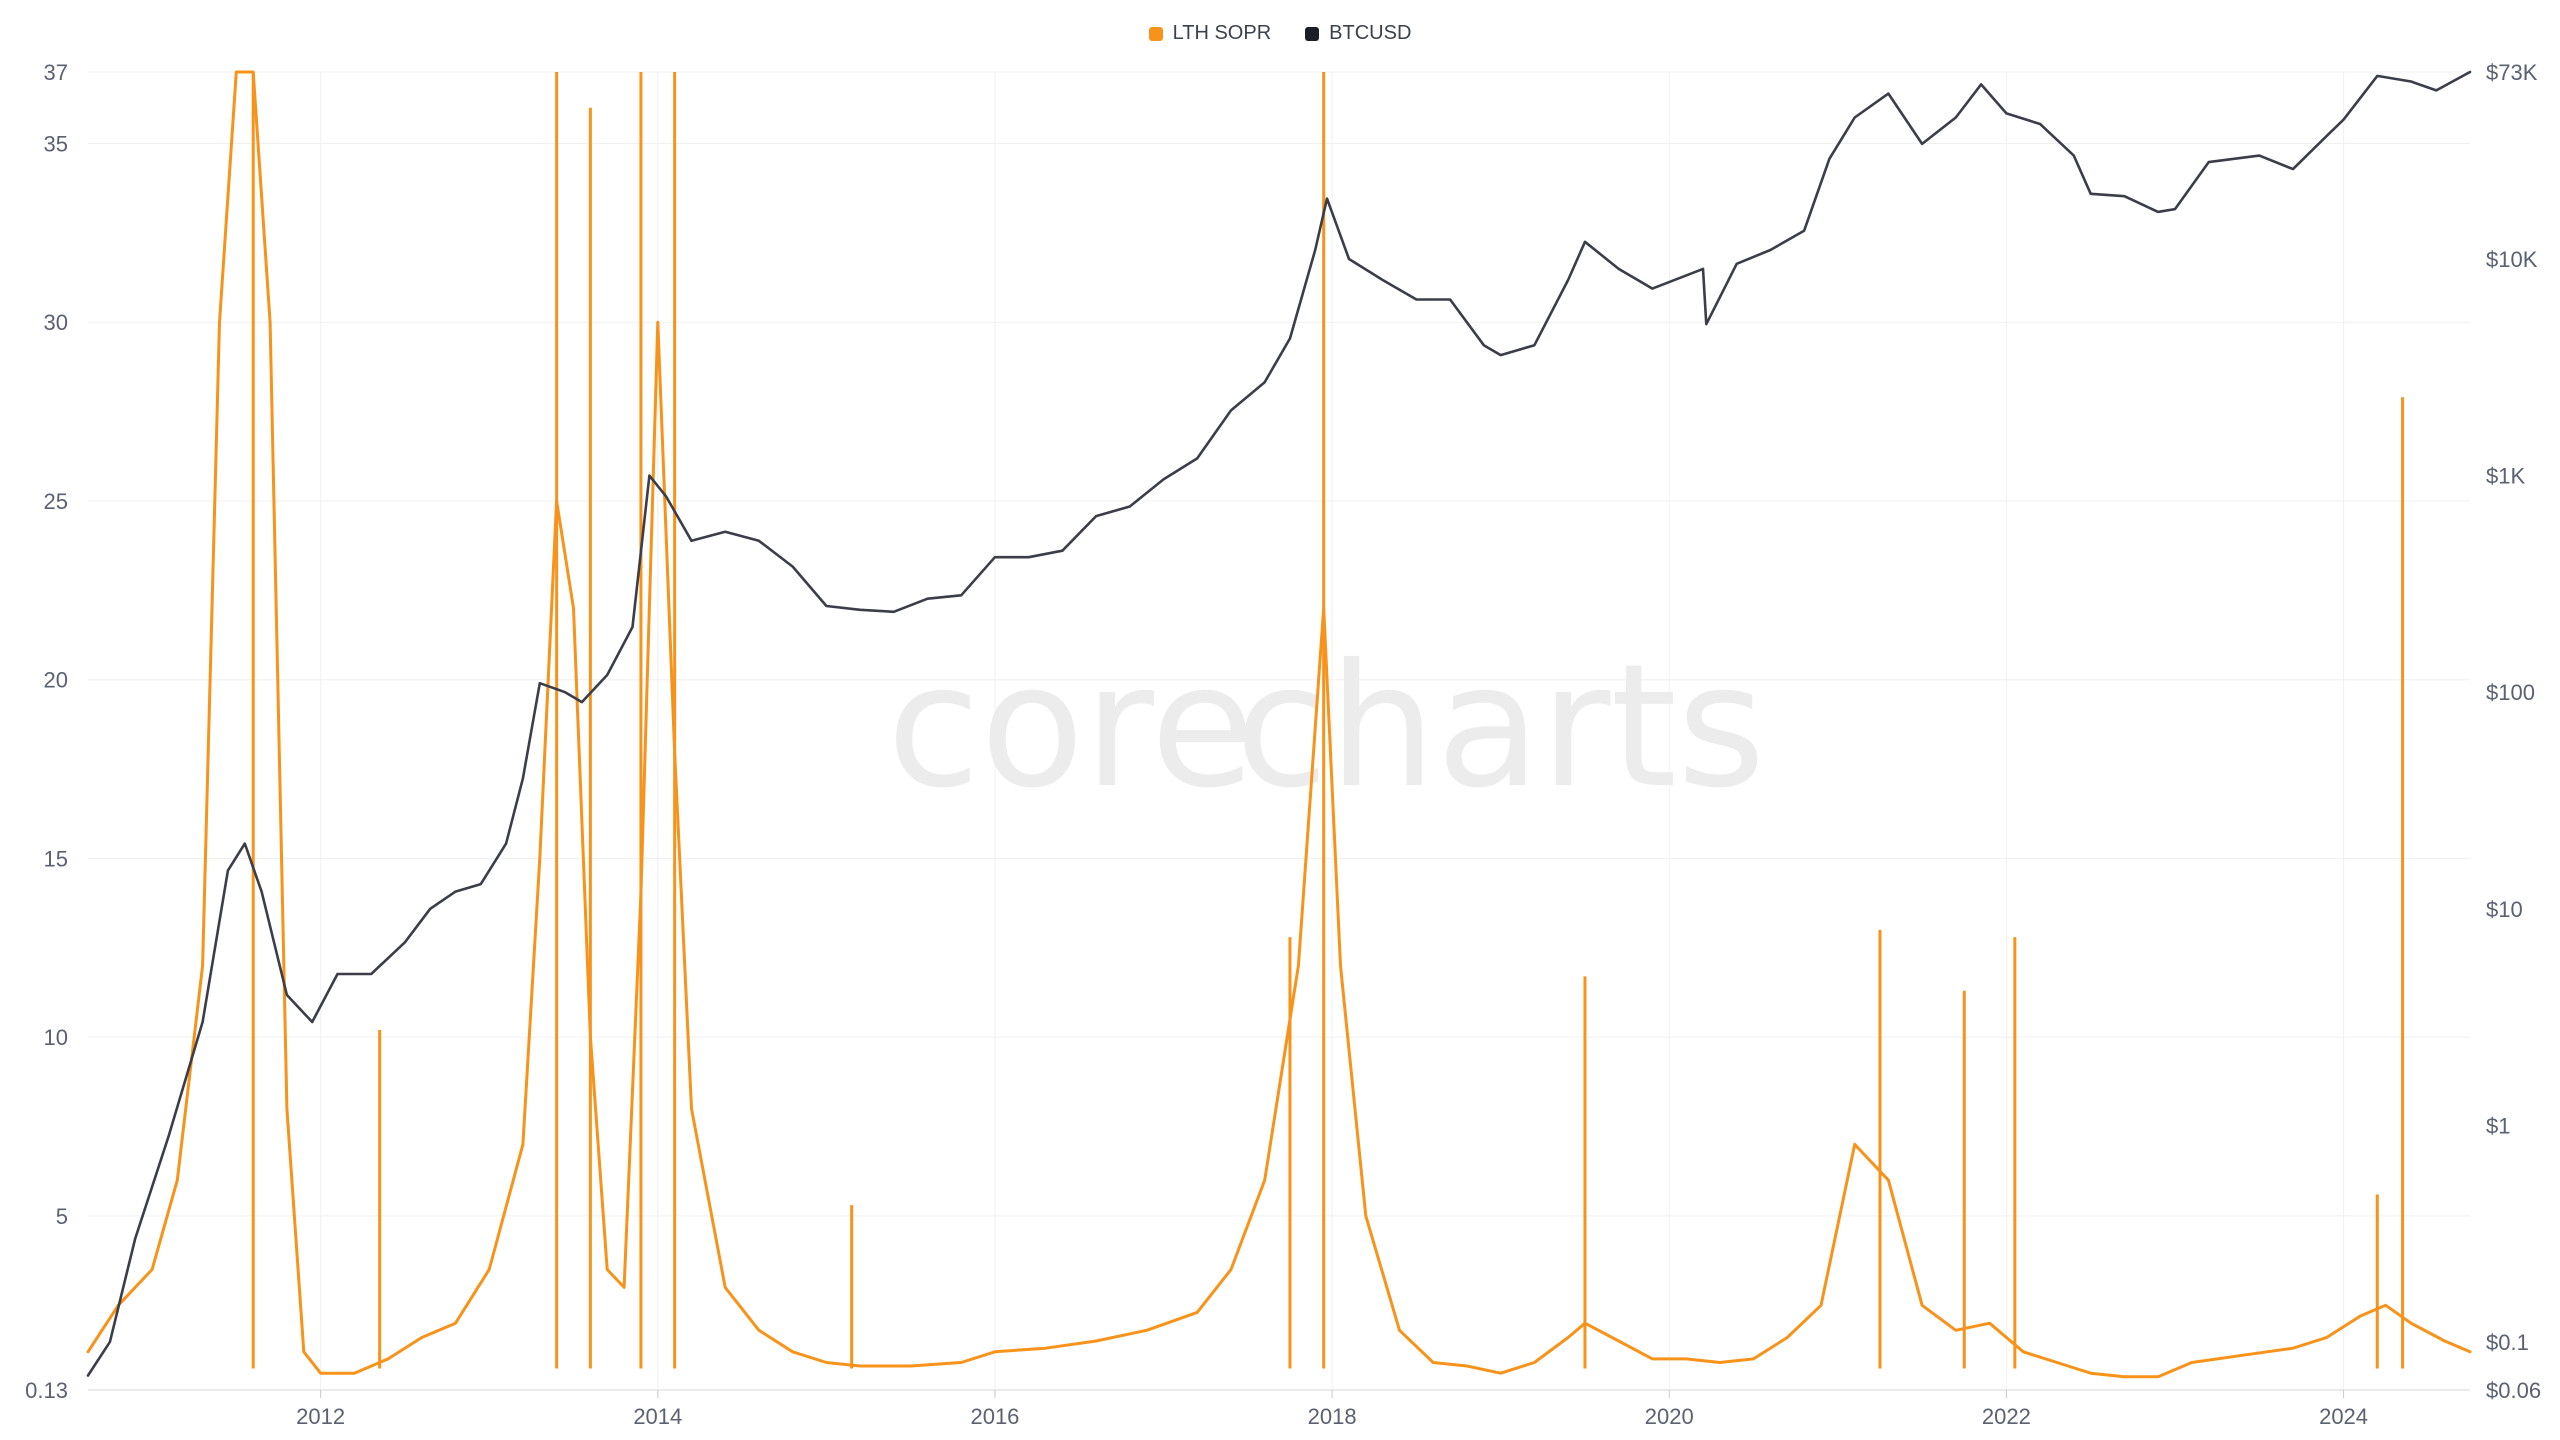  I want to click on y-right-tick-label: $1K, so click(2505, 476).